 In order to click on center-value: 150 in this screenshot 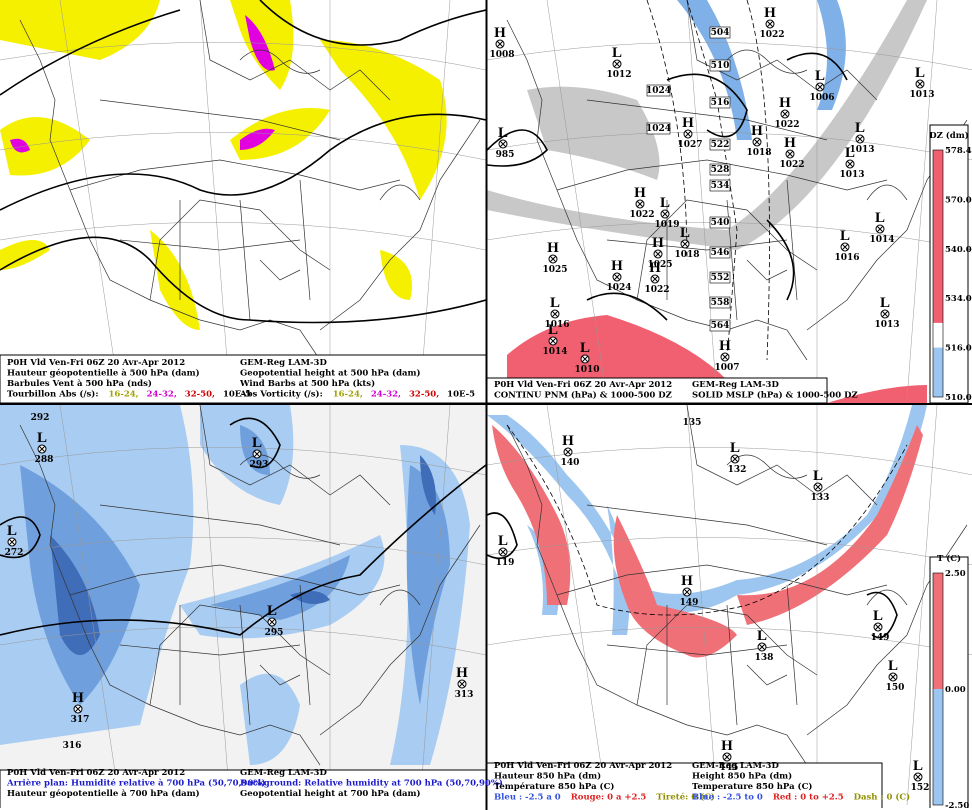, I will do `click(895, 688)`.